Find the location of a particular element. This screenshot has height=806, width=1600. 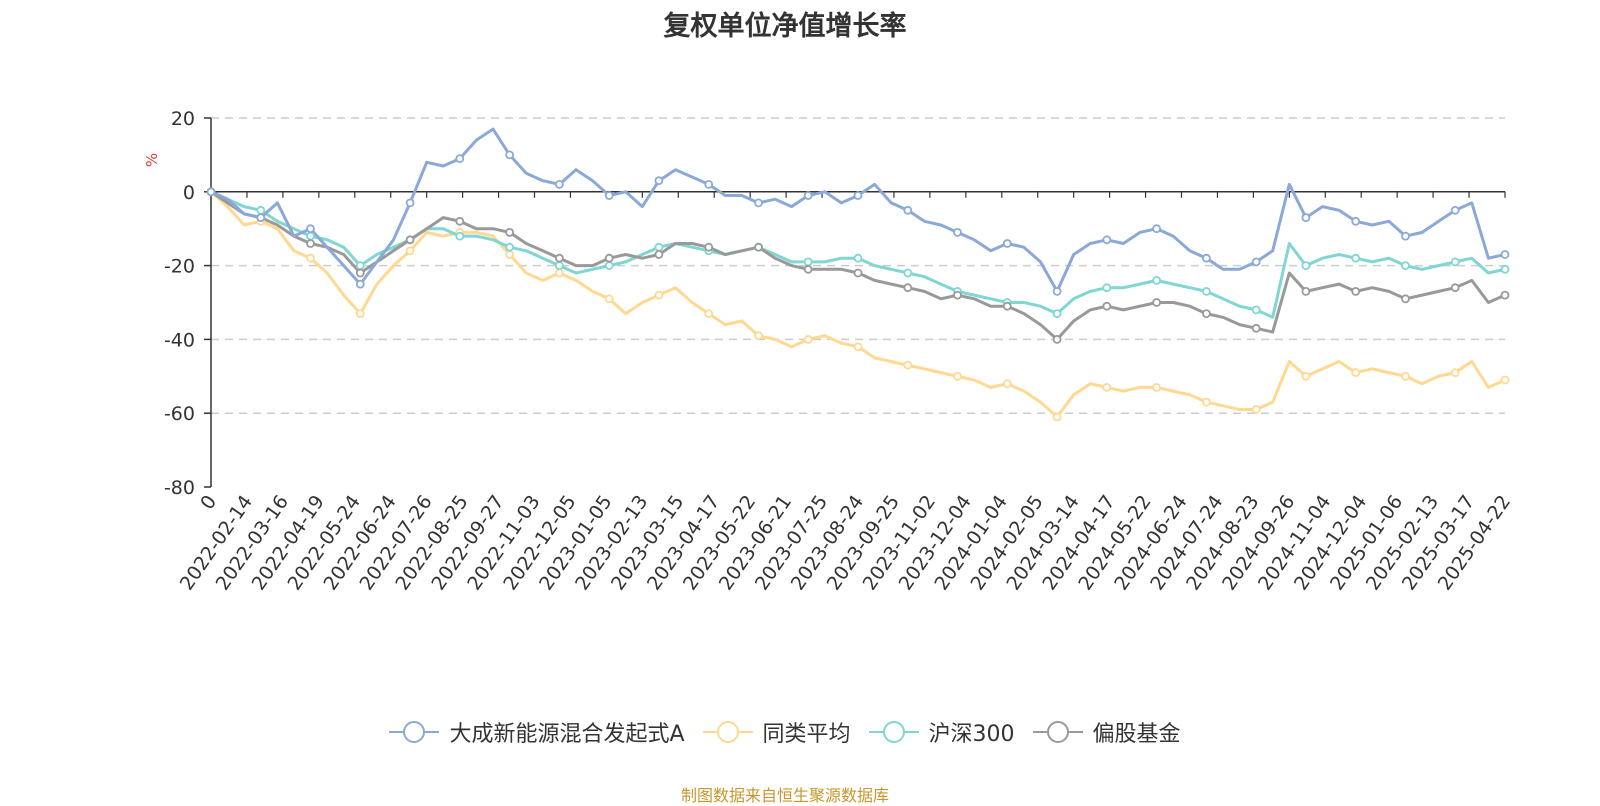

legend-item: 大成新能源混合发起式A is located at coordinates (537, 732).